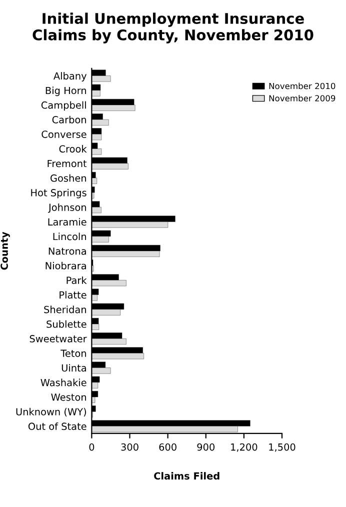  What do you see at coordinates (167, 447) in the screenshot?
I see `x-tick-label: 600` at bounding box center [167, 447].